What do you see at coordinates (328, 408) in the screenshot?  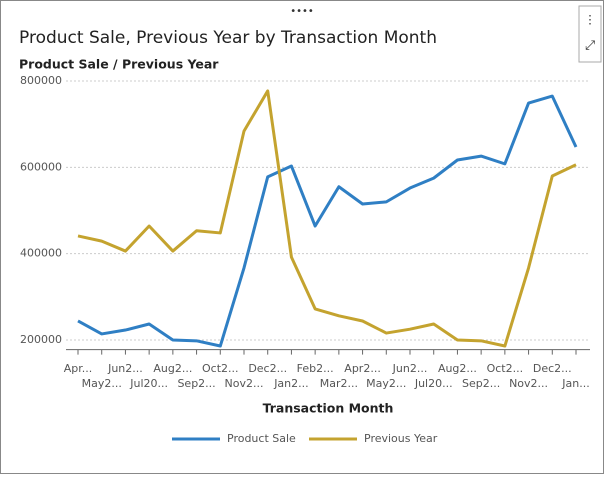 I see `x-axis-title: Transaction Month` at bounding box center [328, 408].